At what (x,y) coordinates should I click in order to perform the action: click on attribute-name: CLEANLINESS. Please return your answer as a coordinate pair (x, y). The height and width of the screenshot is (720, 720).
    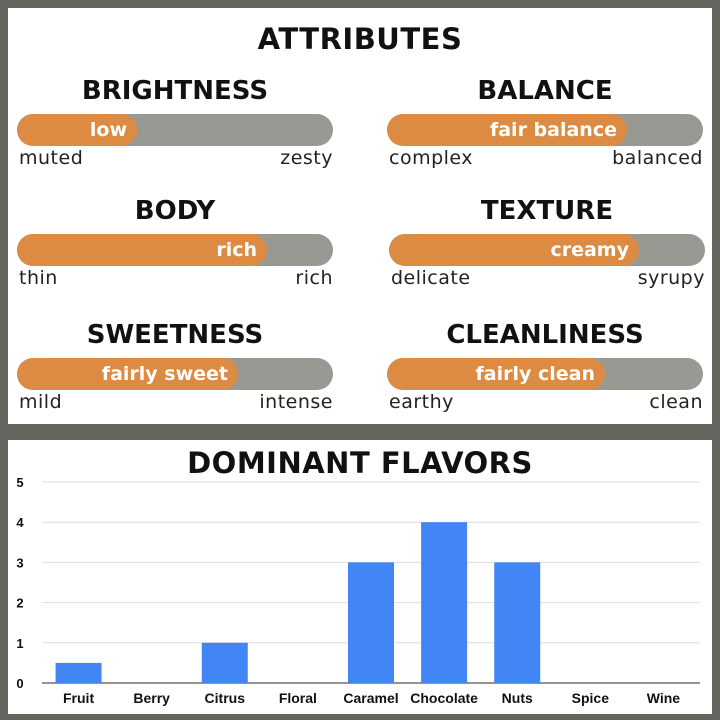
    Looking at the image, I should click on (545, 335).